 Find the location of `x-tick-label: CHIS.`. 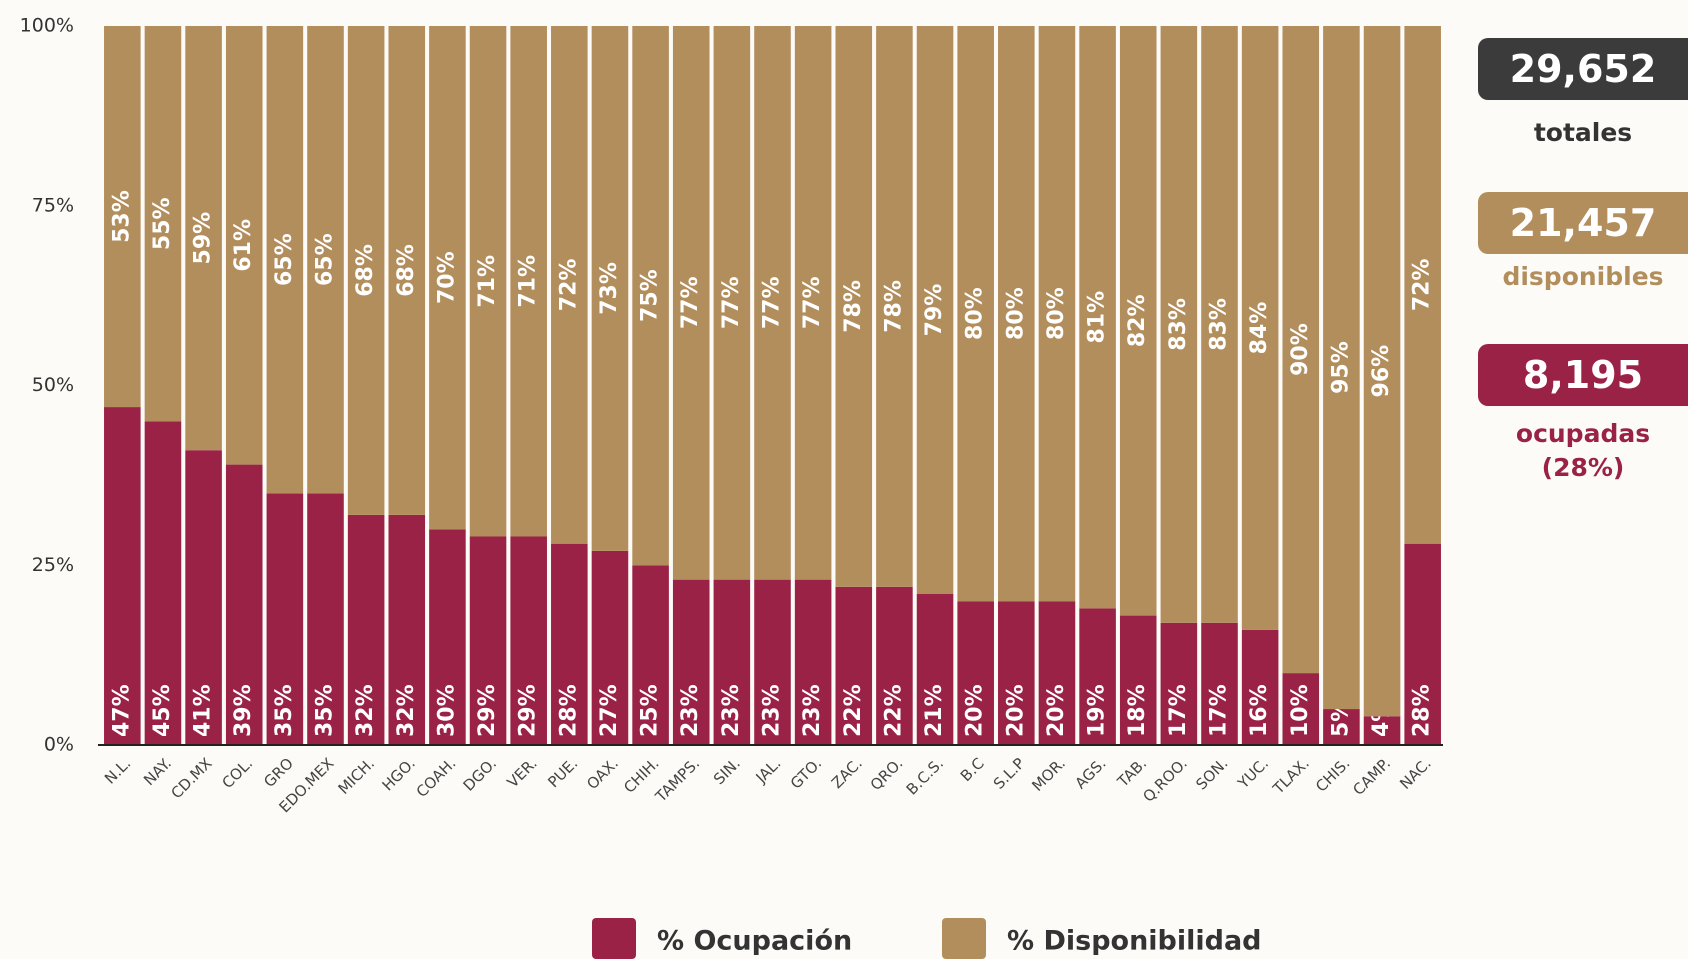

x-tick-label: CHIS. is located at coordinates (1332, 774).